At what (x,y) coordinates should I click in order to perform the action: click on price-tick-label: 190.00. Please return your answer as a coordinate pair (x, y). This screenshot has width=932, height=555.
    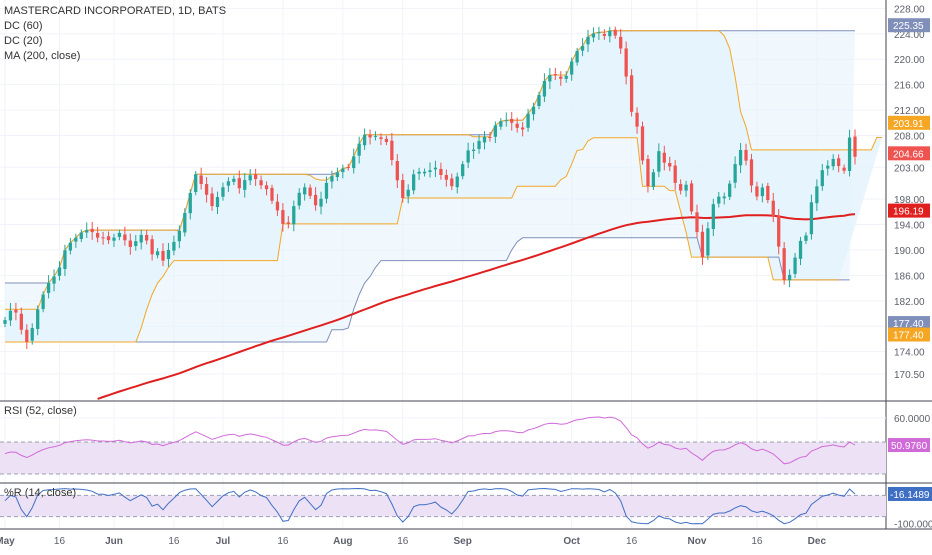
    Looking at the image, I should click on (909, 251).